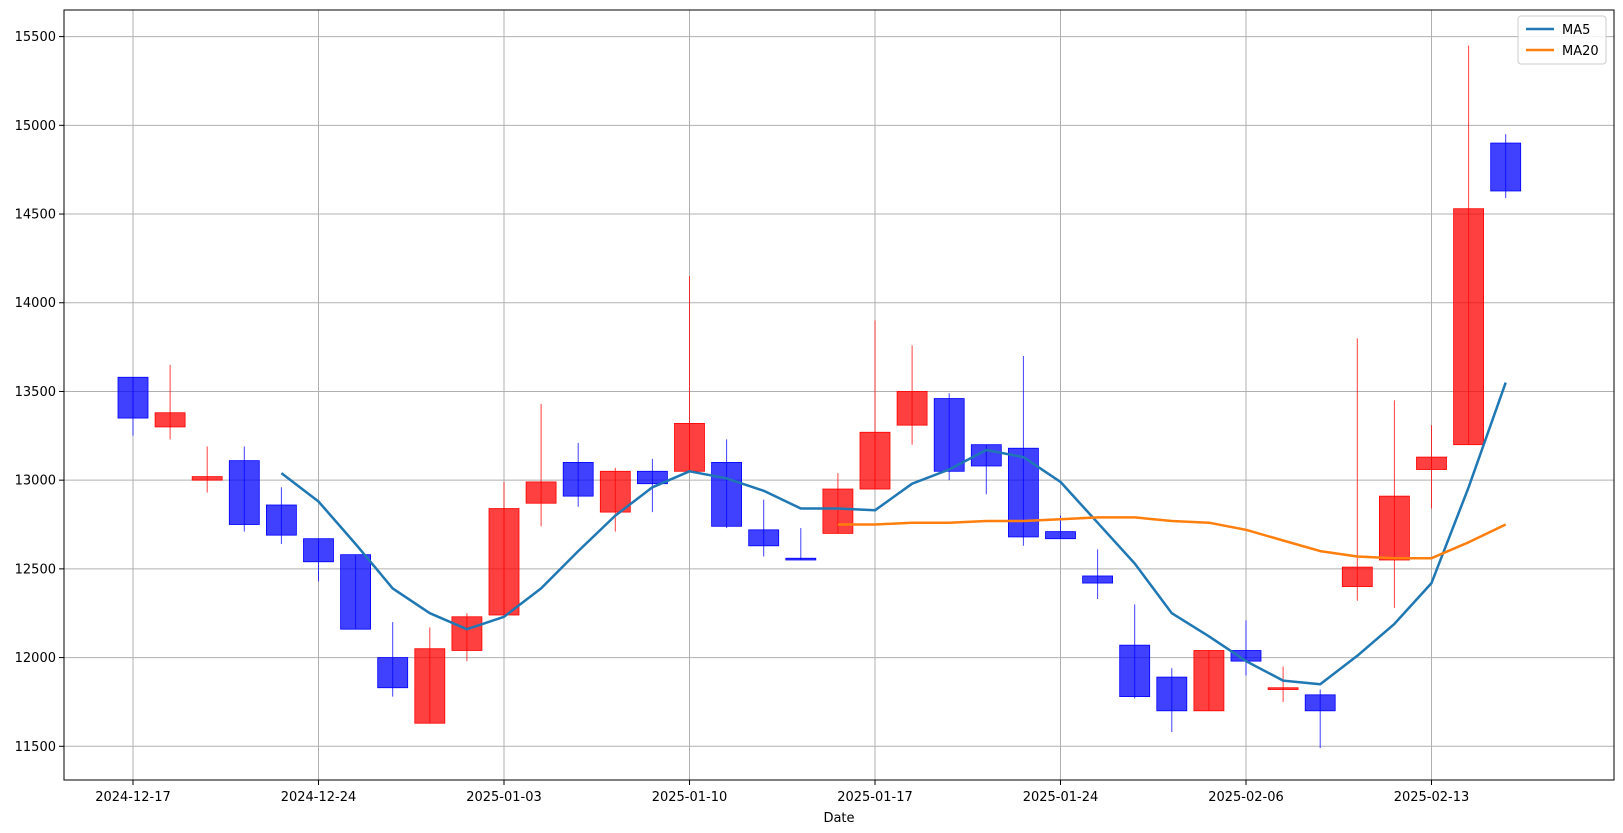 This screenshot has width=1623, height=833. I want to click on x-tick-label: 2024-12-24, so click(319, 797).